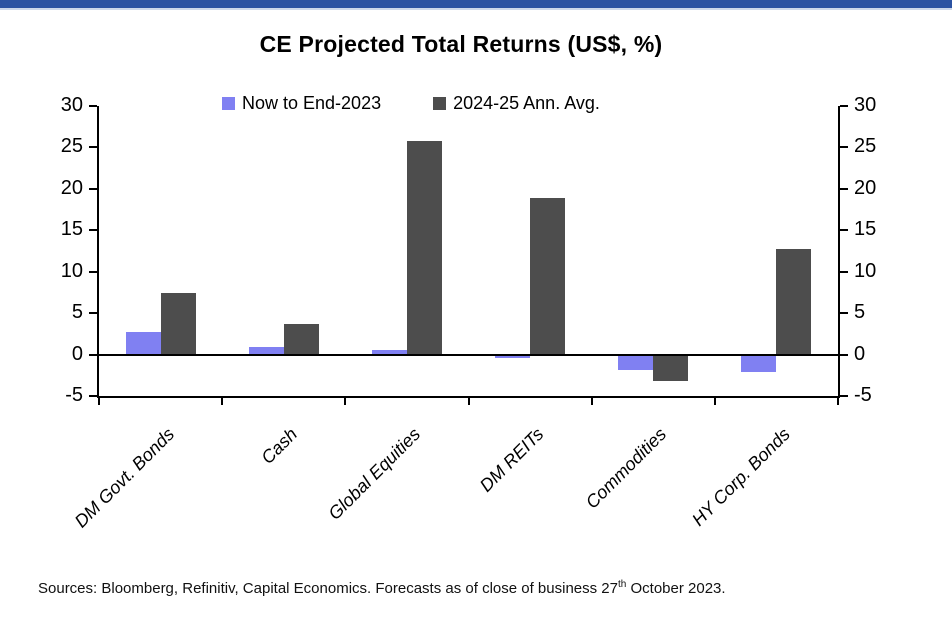  Describe the element at coordinates (860, 312) in the screenshot. I see `right-y-tick-label-5: 5` at that location.